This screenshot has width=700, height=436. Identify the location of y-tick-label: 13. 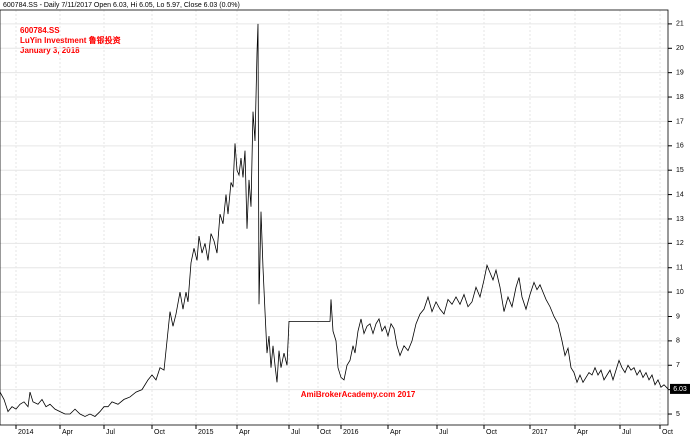
(680, 219).